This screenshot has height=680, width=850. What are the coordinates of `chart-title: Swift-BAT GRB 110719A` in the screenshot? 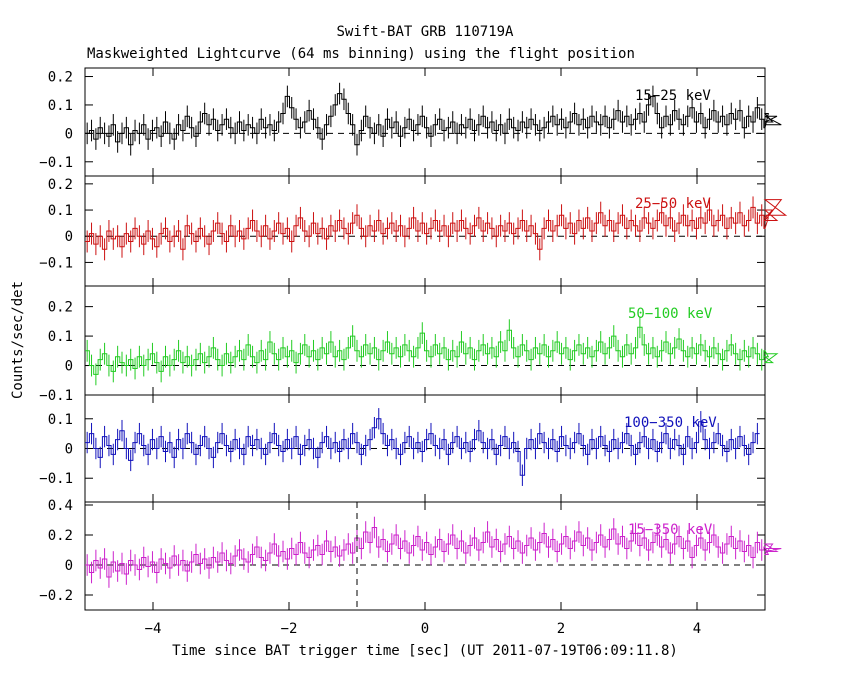 It's located at (425, 32).